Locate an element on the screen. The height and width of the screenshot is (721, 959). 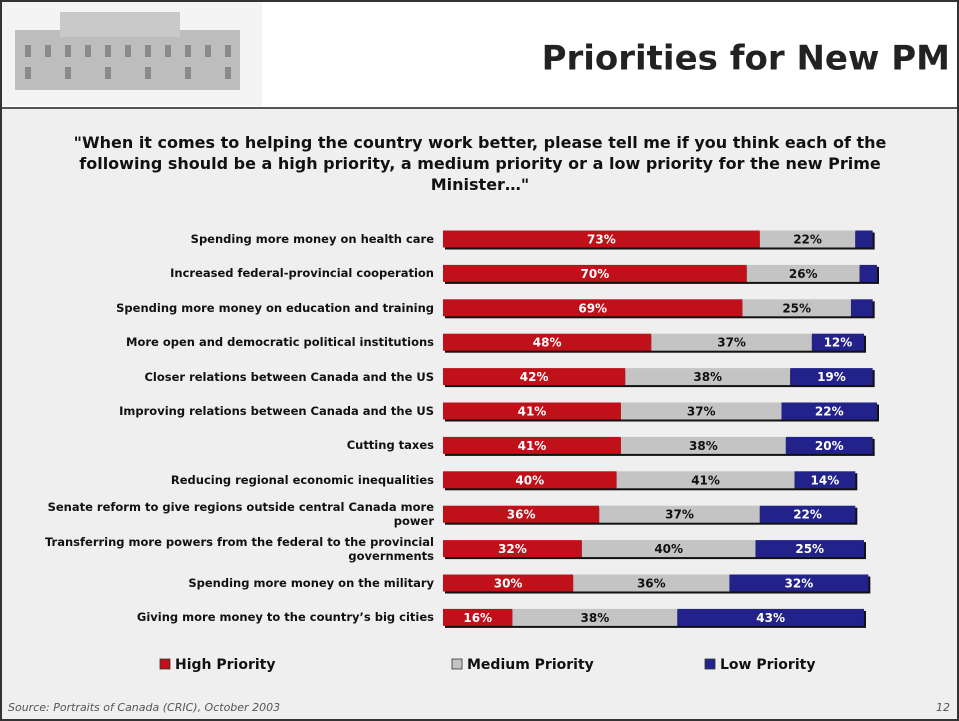
value-label: 20% is located at coordinates (829, 446).